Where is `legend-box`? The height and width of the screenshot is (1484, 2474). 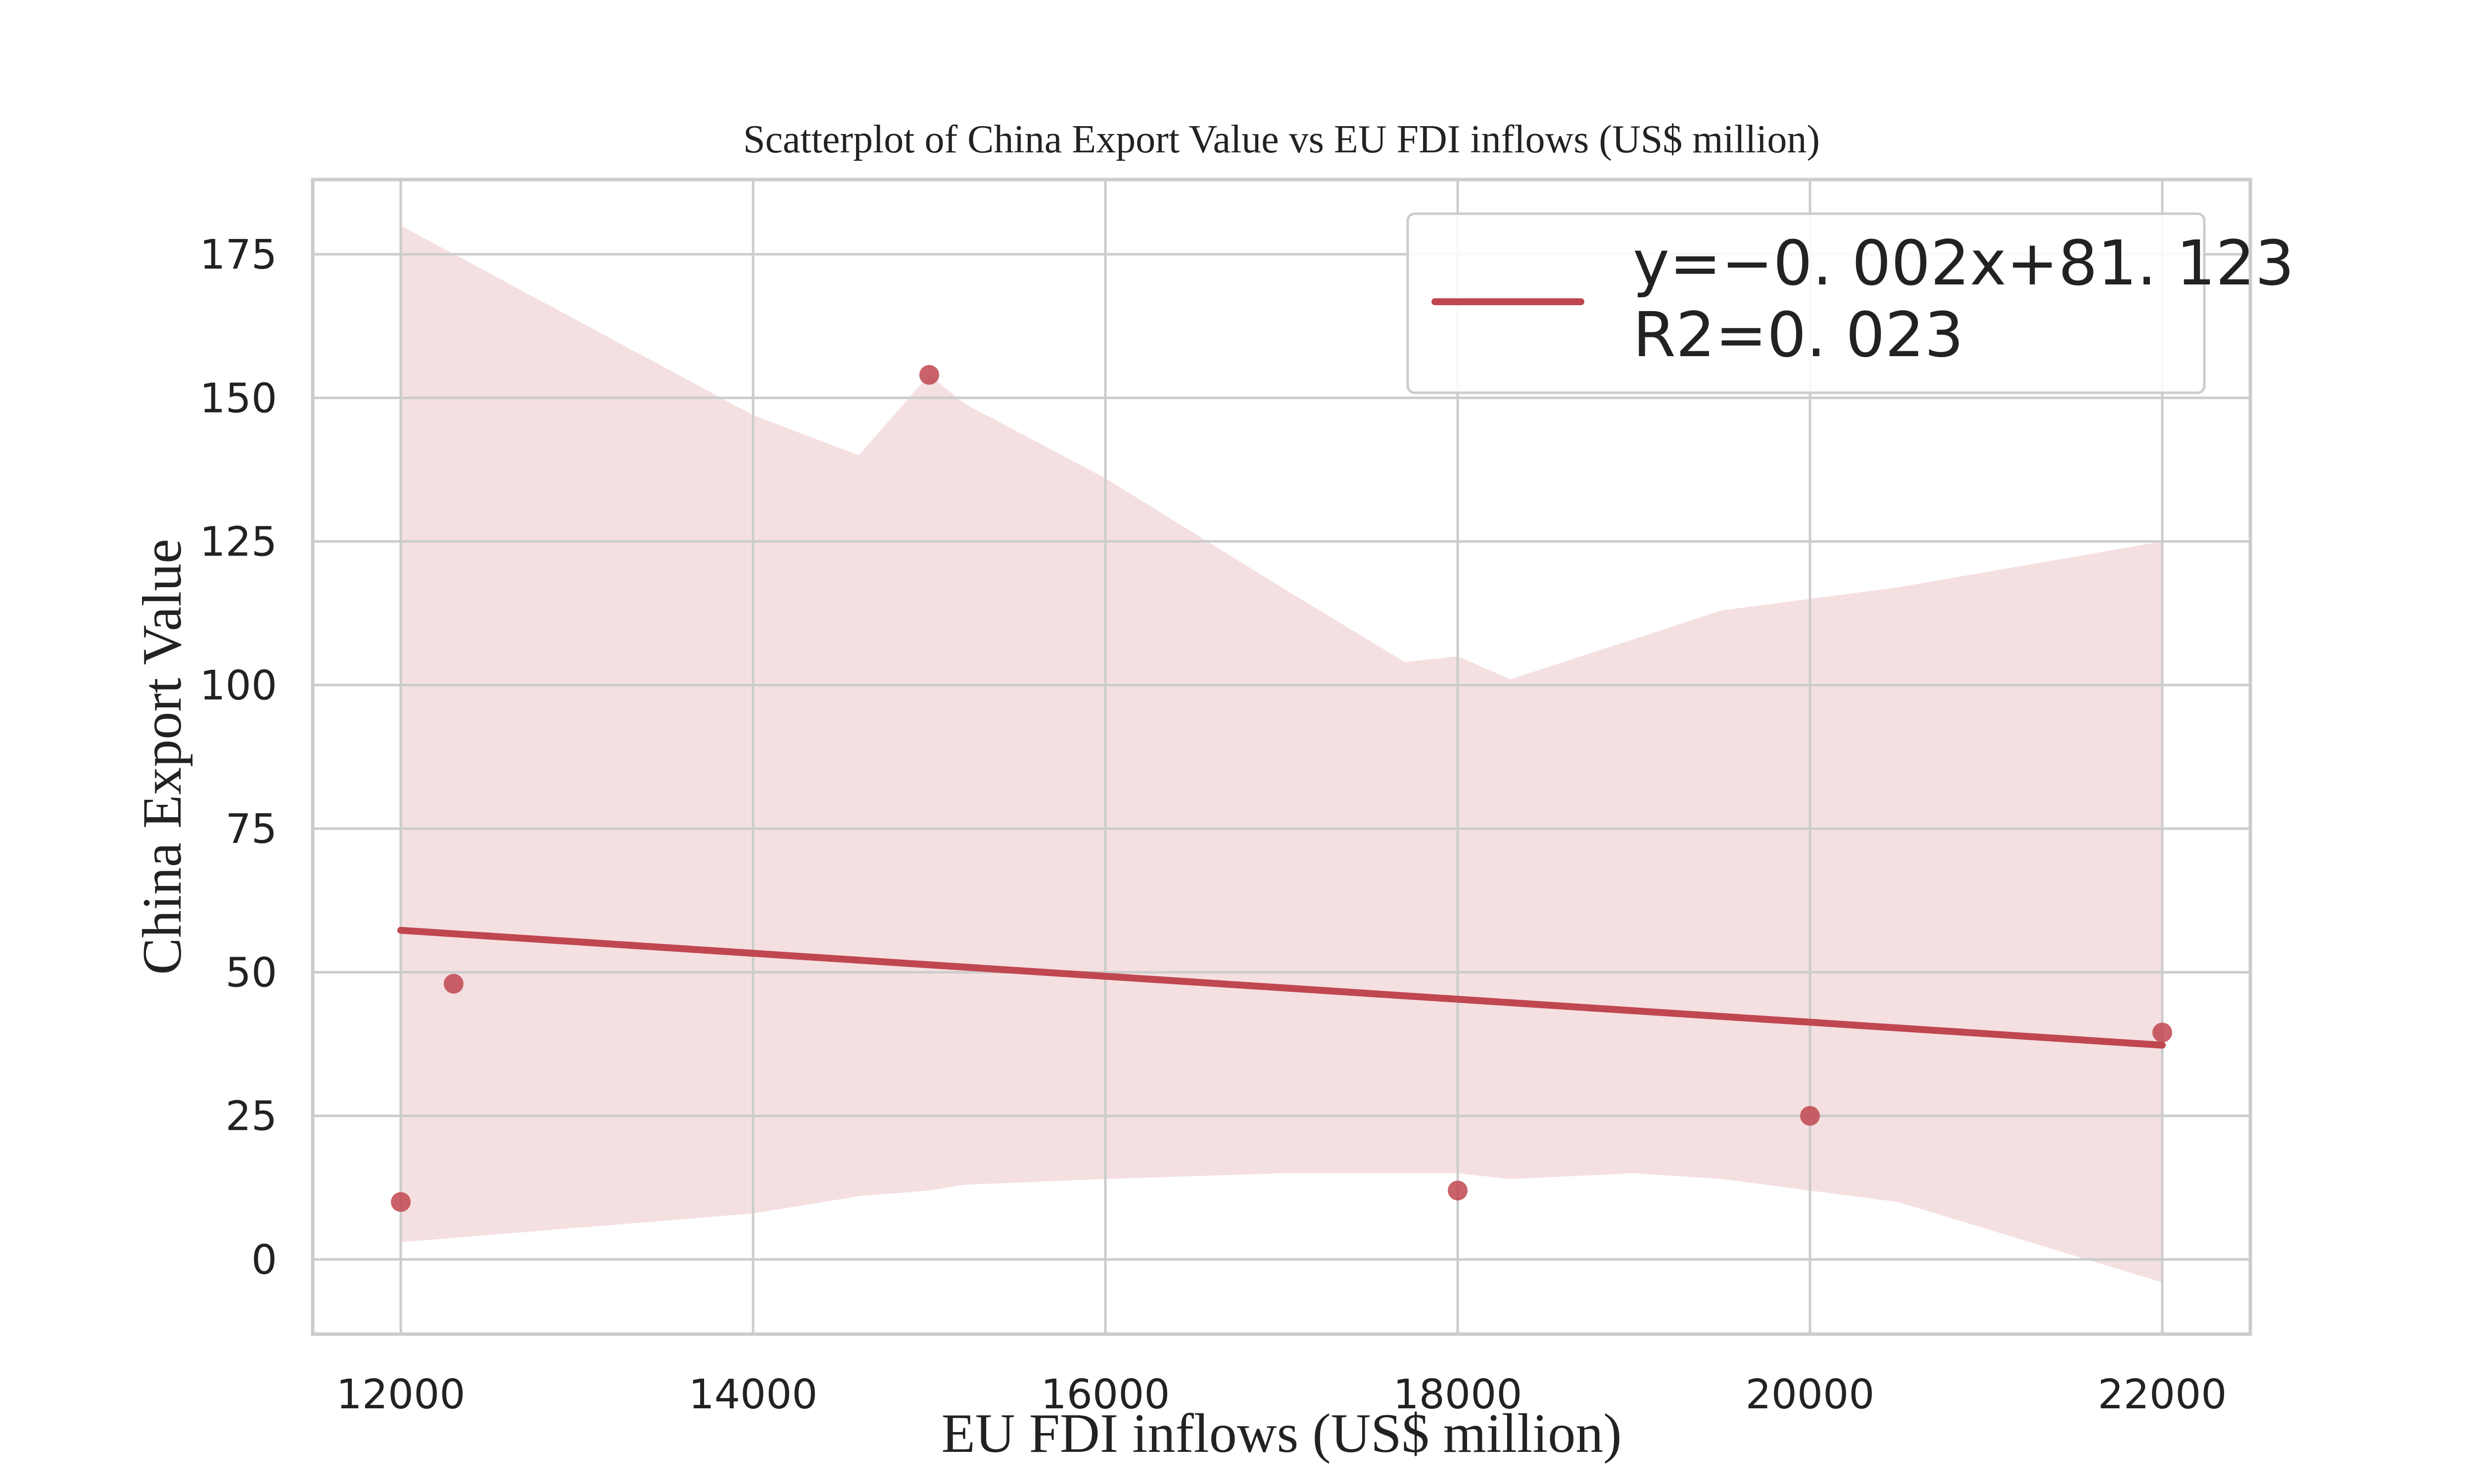 legend-box is located at coordinates (1806, 303).